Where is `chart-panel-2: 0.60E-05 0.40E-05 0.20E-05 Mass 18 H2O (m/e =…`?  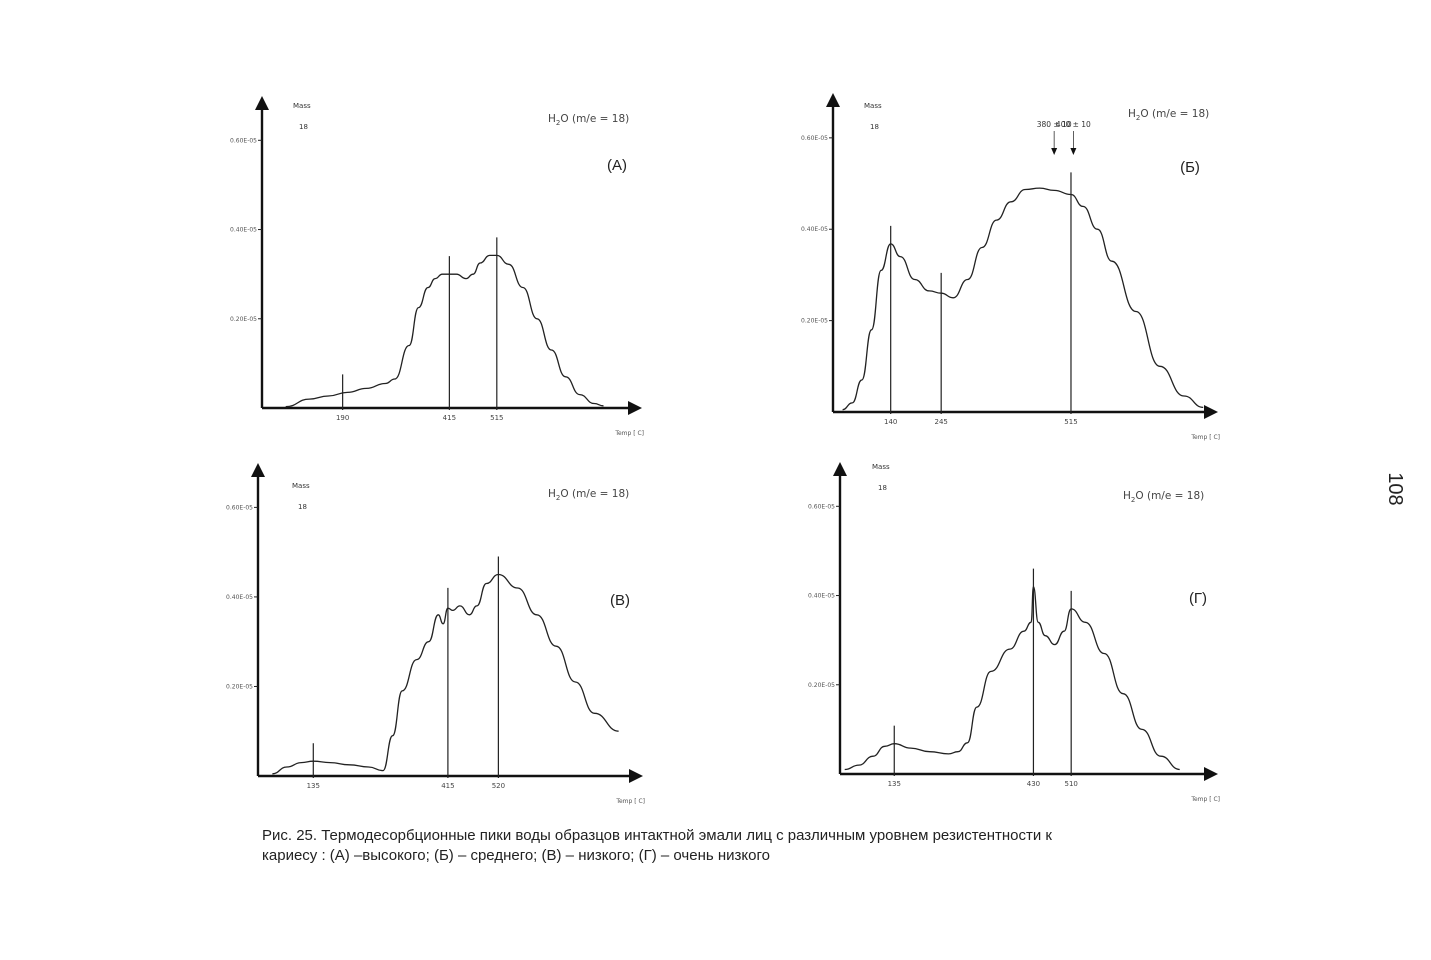
chart-panel-2: 0.60E-05 0.40E-05 0.20E-05 Mass 18 H2O (m/e =… is located at coordinates (1010, 267).